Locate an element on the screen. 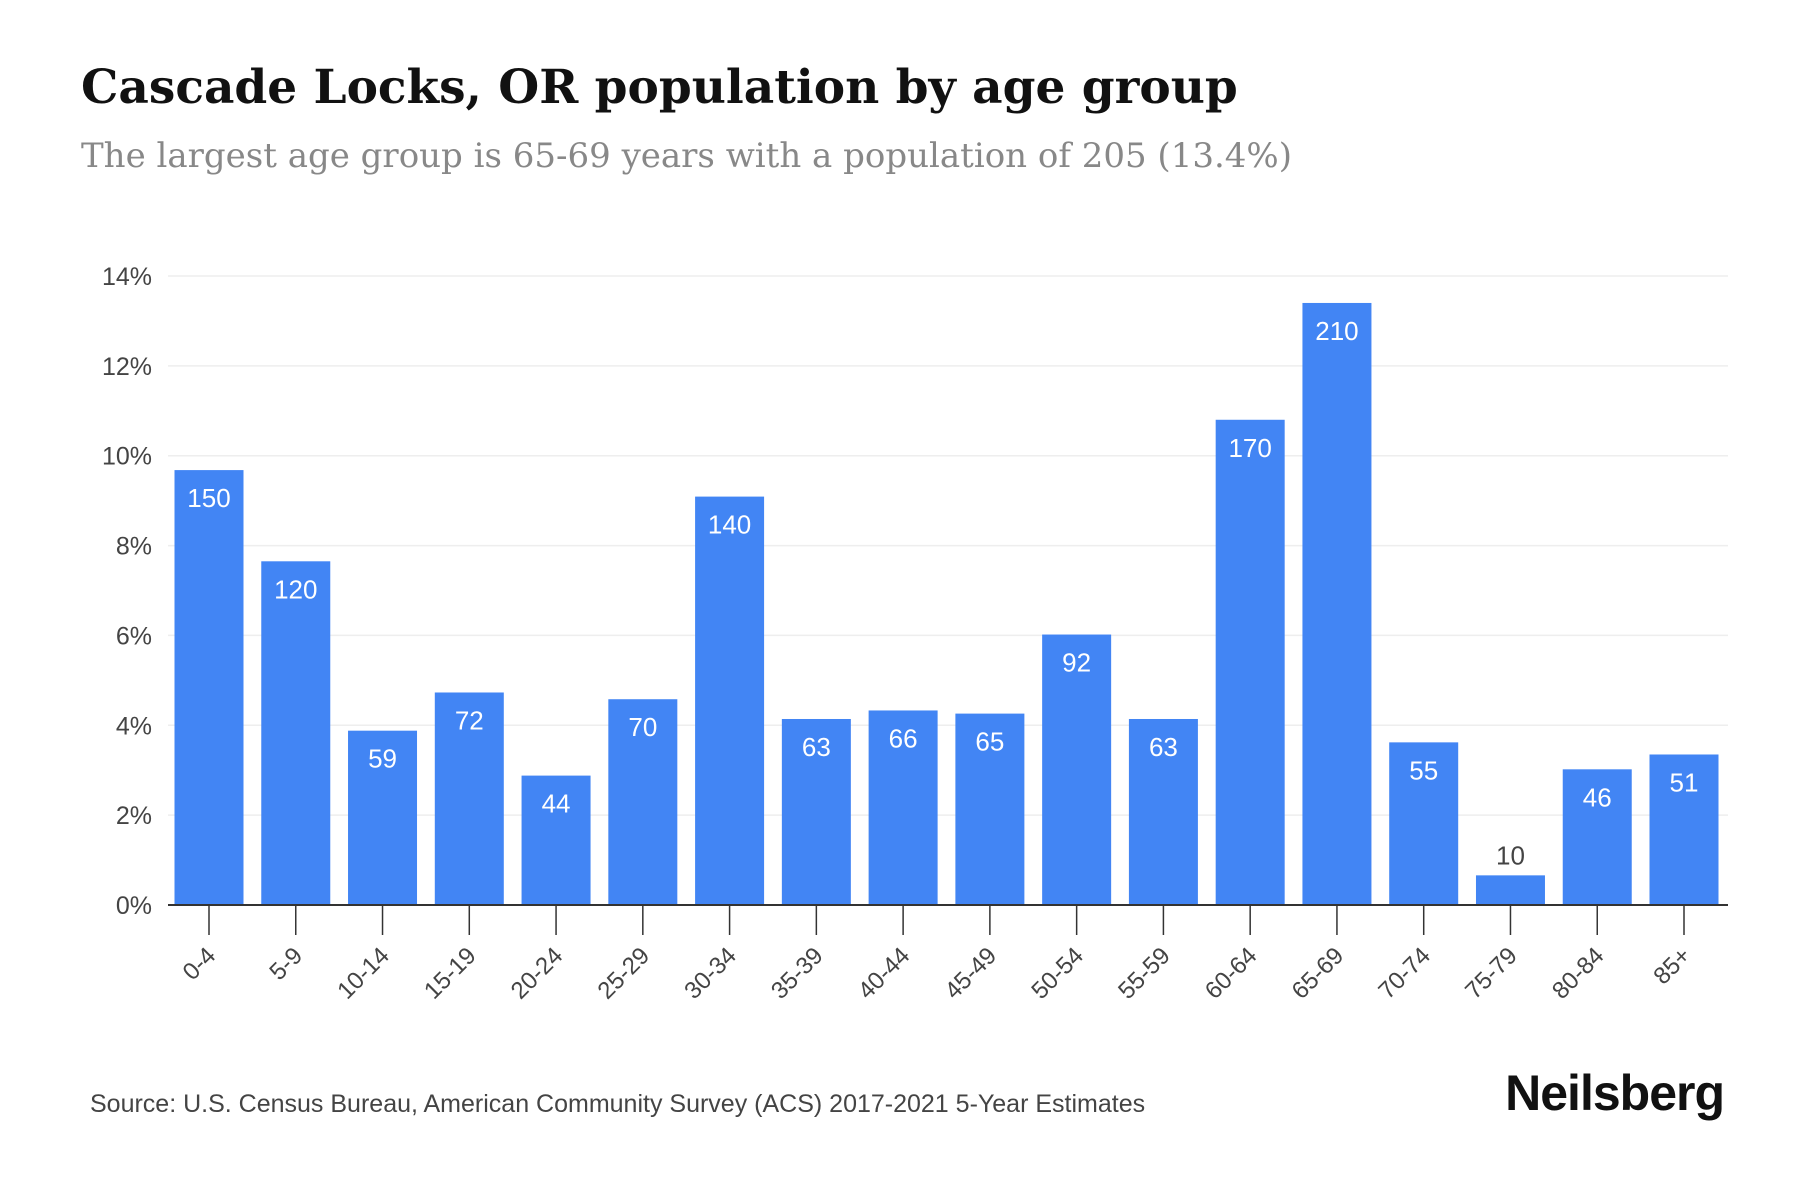 The height and width of the screenshot is (1200, 1800). x-tick-label: 35-39 is located at coordinates (797, 973).